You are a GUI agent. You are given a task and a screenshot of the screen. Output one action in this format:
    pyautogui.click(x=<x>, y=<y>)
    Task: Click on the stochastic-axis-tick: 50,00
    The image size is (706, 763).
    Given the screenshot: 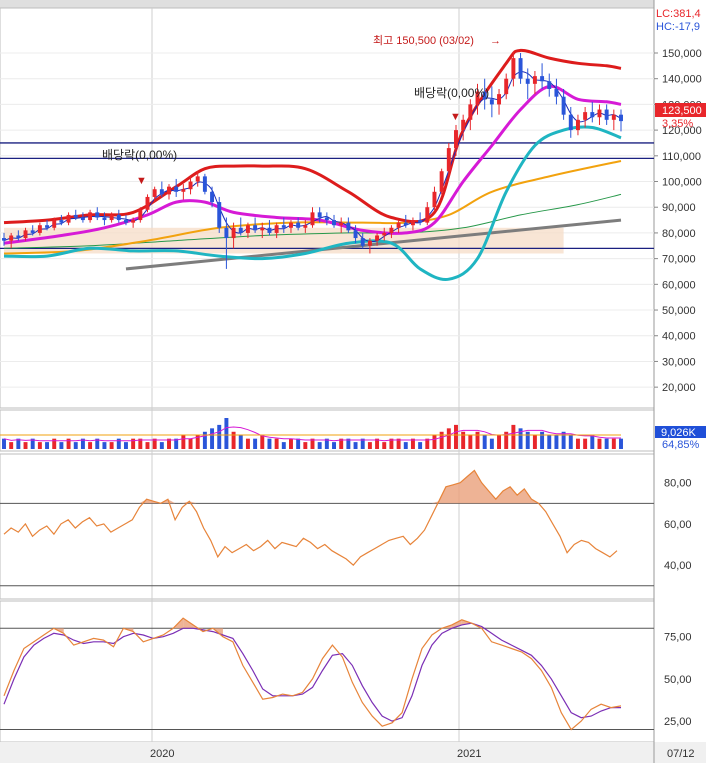 What is the action you would take?
    pyautogui.click(x=678, y=680)
    